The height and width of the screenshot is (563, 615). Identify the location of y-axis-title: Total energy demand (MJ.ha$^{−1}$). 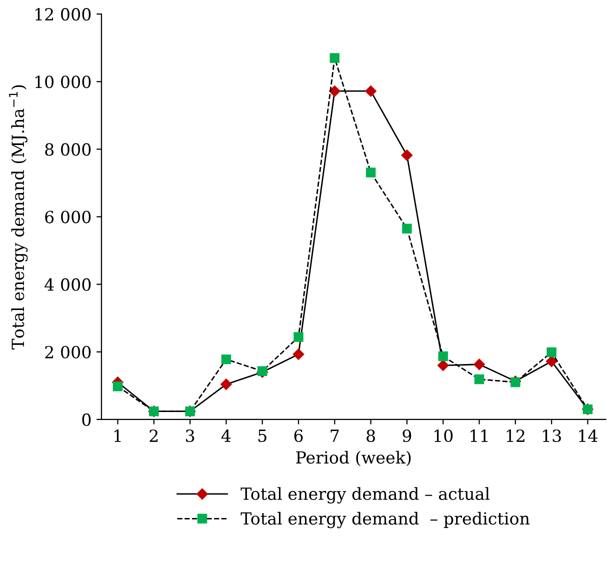
(18, 217).